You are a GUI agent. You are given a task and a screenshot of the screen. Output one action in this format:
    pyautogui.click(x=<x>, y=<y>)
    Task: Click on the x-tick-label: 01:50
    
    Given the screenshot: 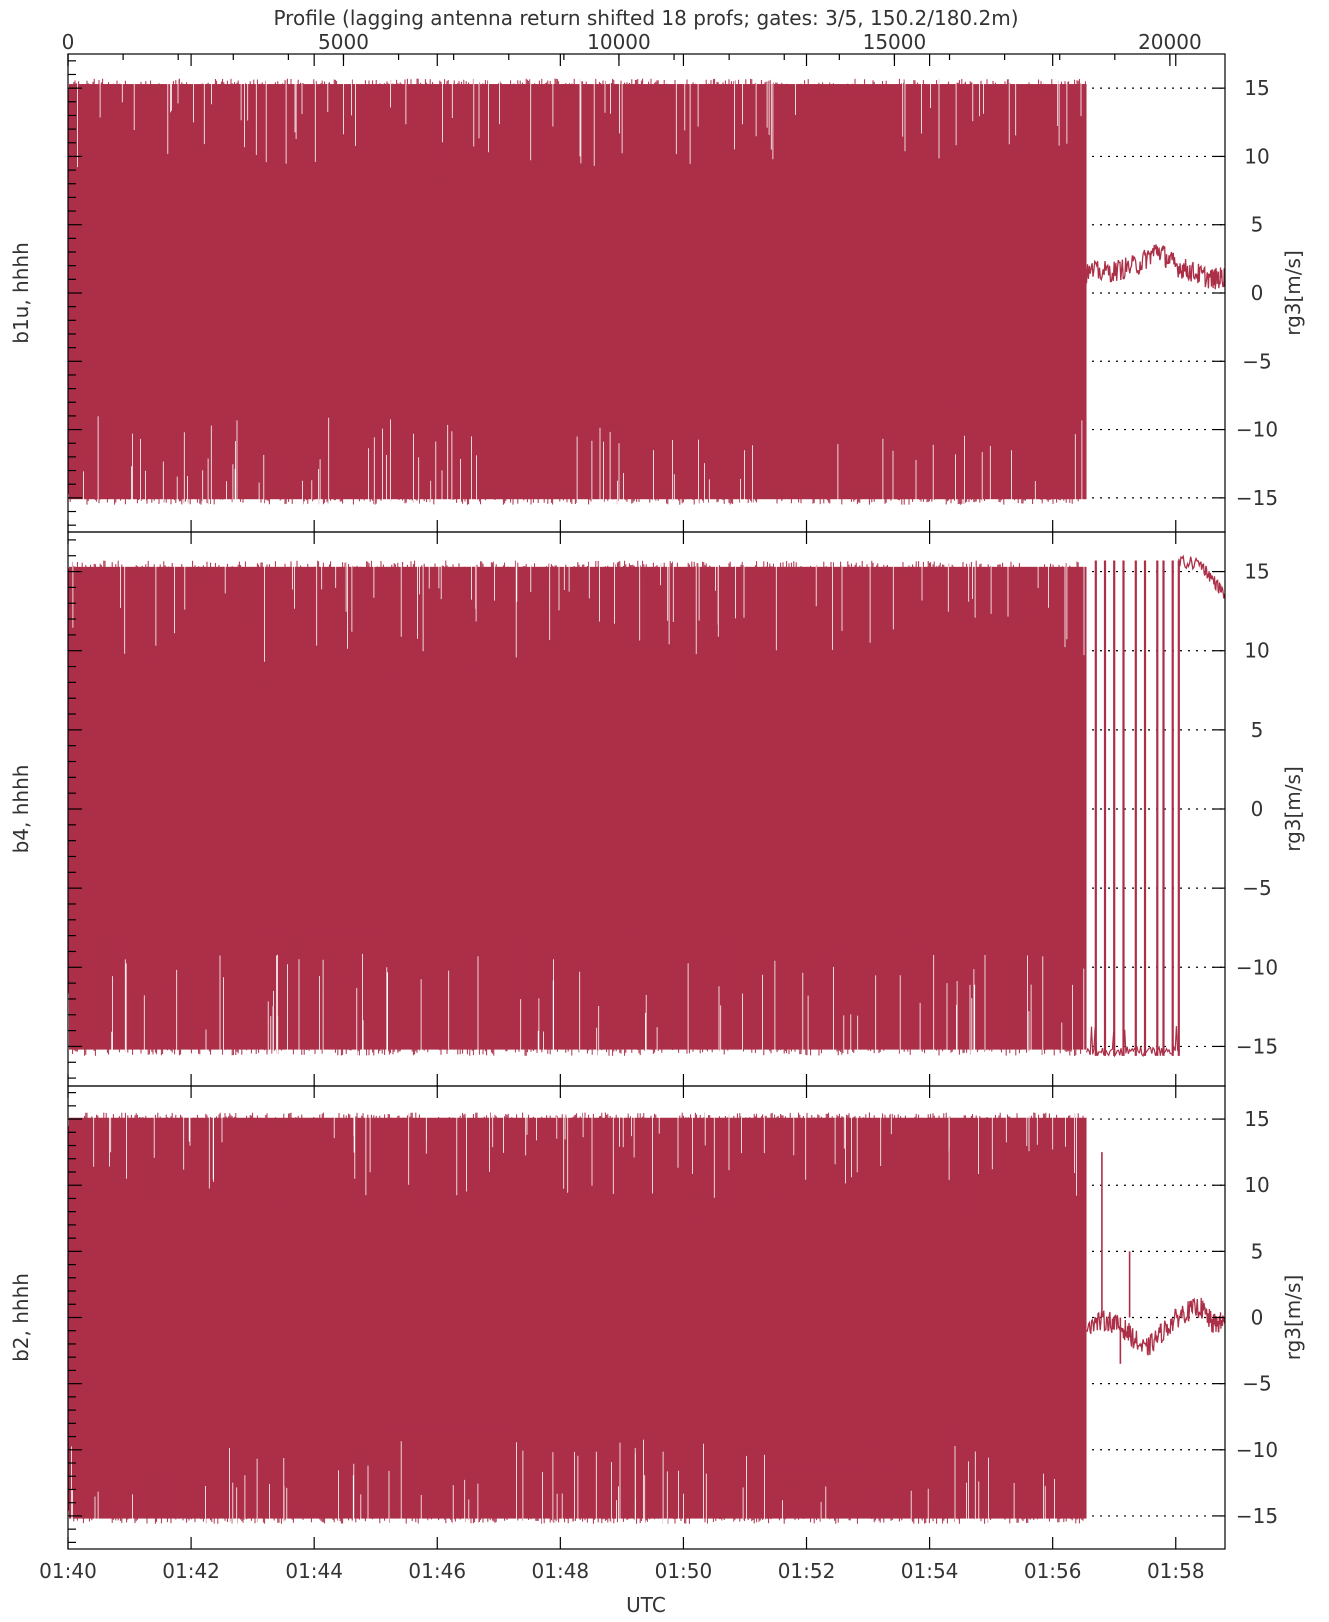 What is the action you would take?
    pyautogui.click(x=684, y=1571)
    